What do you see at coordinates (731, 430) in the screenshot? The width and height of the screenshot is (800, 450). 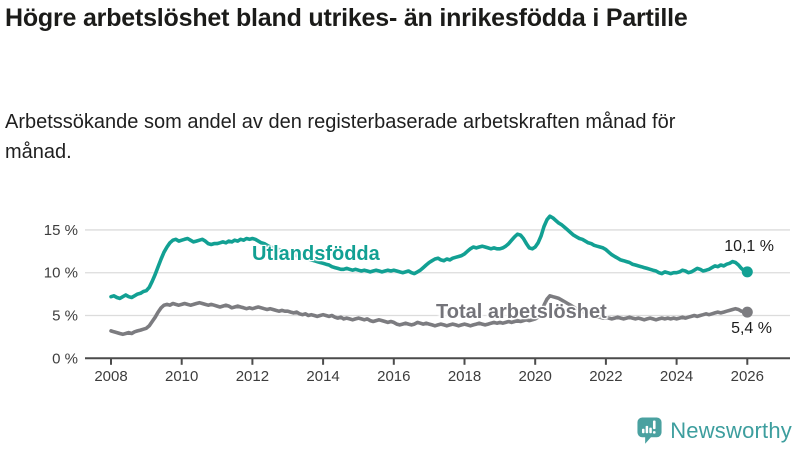 I see `brand-name: Newsworthy` at bounding box center [731, 430].